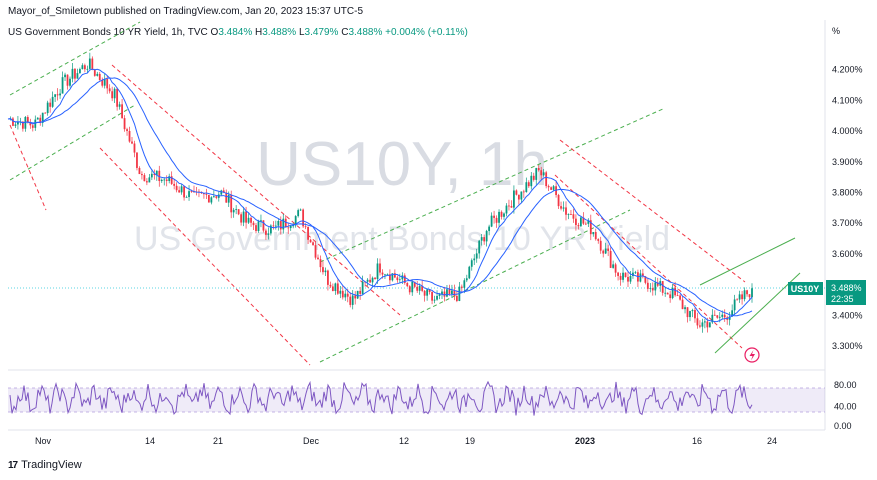  Describe the element at coordinates (845, 405) in the screenshot. I see `rsi-axis: 80.00 40.00 0.00` at that location.